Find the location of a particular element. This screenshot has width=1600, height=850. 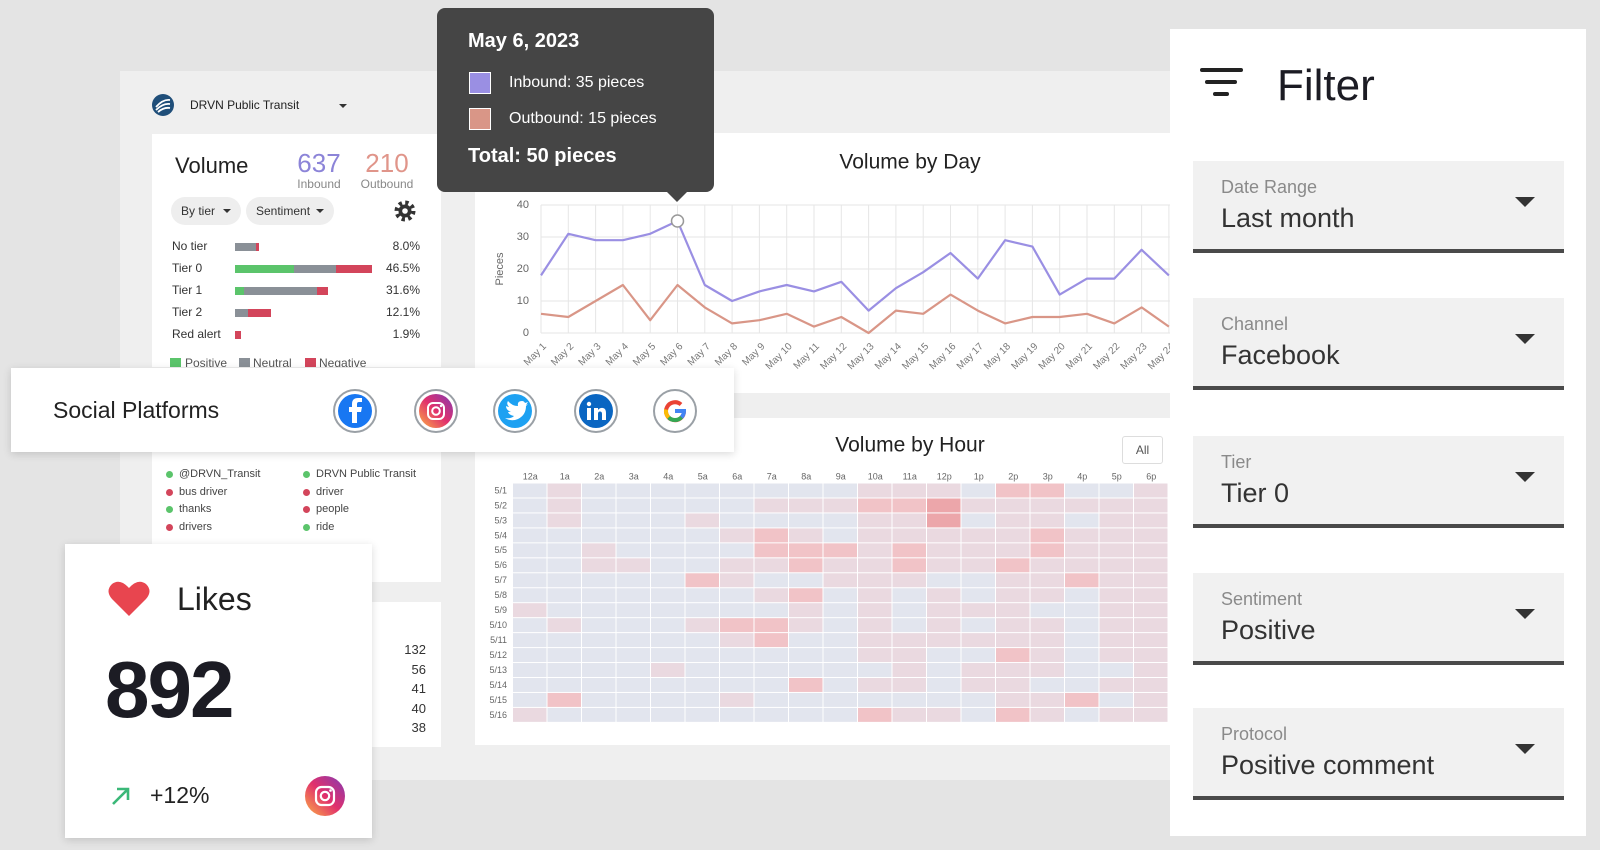

column-label: 9a is located at coordinates (841, 476).